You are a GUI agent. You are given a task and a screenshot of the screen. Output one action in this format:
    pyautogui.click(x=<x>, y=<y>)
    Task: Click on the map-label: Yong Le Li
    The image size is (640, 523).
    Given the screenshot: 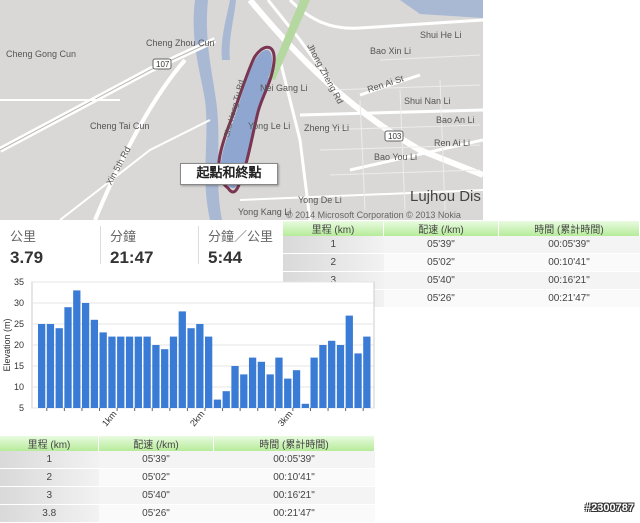 What is the action you would take?
    pyautogui.click(x=269, y=126)
    